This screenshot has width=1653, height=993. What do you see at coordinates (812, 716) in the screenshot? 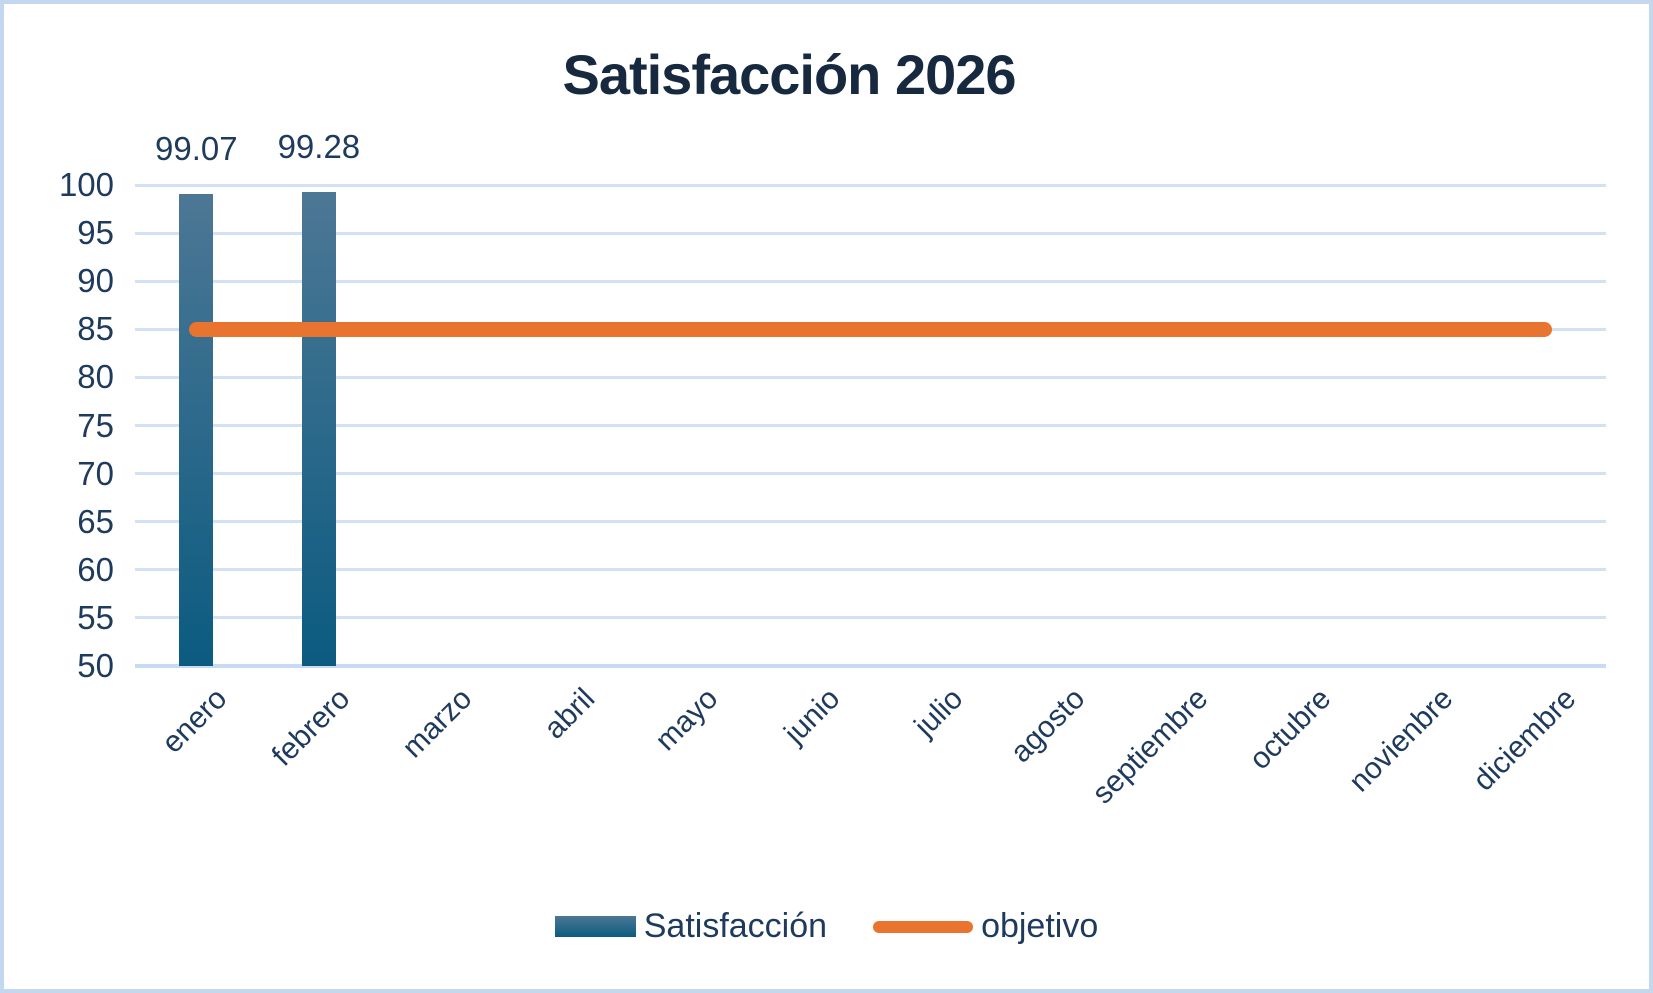
I see `x-category-label: junio` at bounding box center [812, 716].